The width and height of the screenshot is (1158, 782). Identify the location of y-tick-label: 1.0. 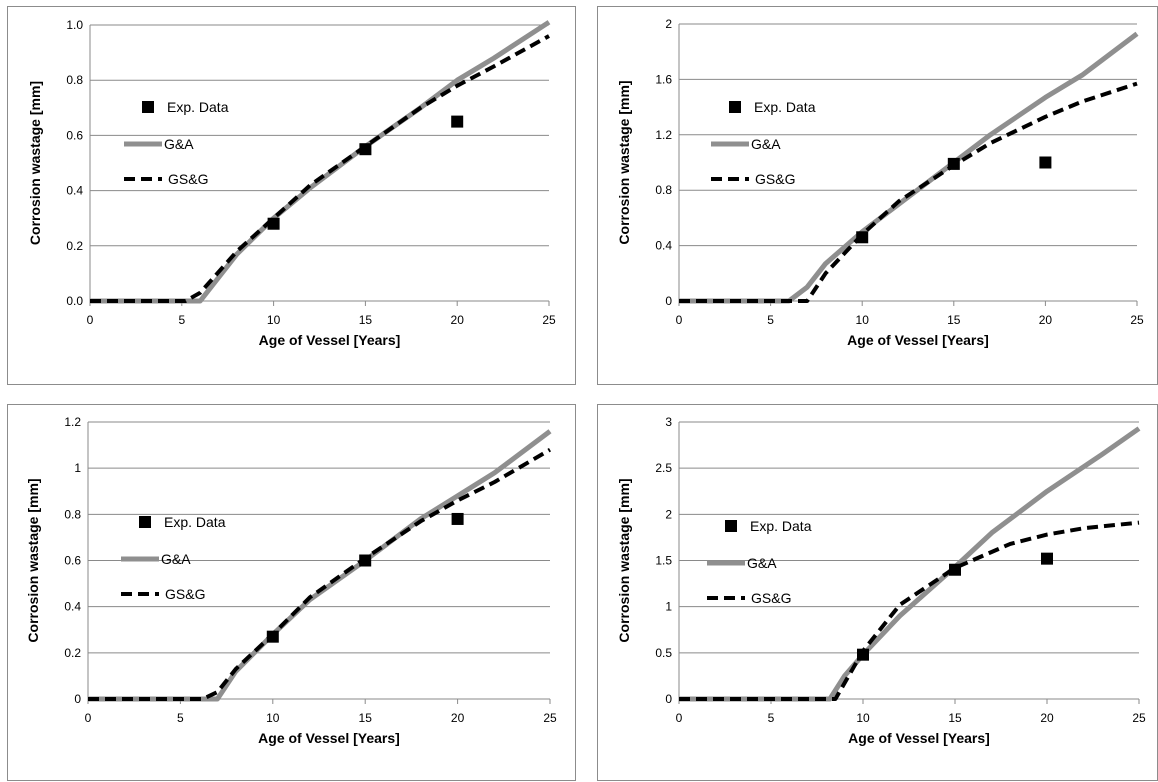
(74, 25).